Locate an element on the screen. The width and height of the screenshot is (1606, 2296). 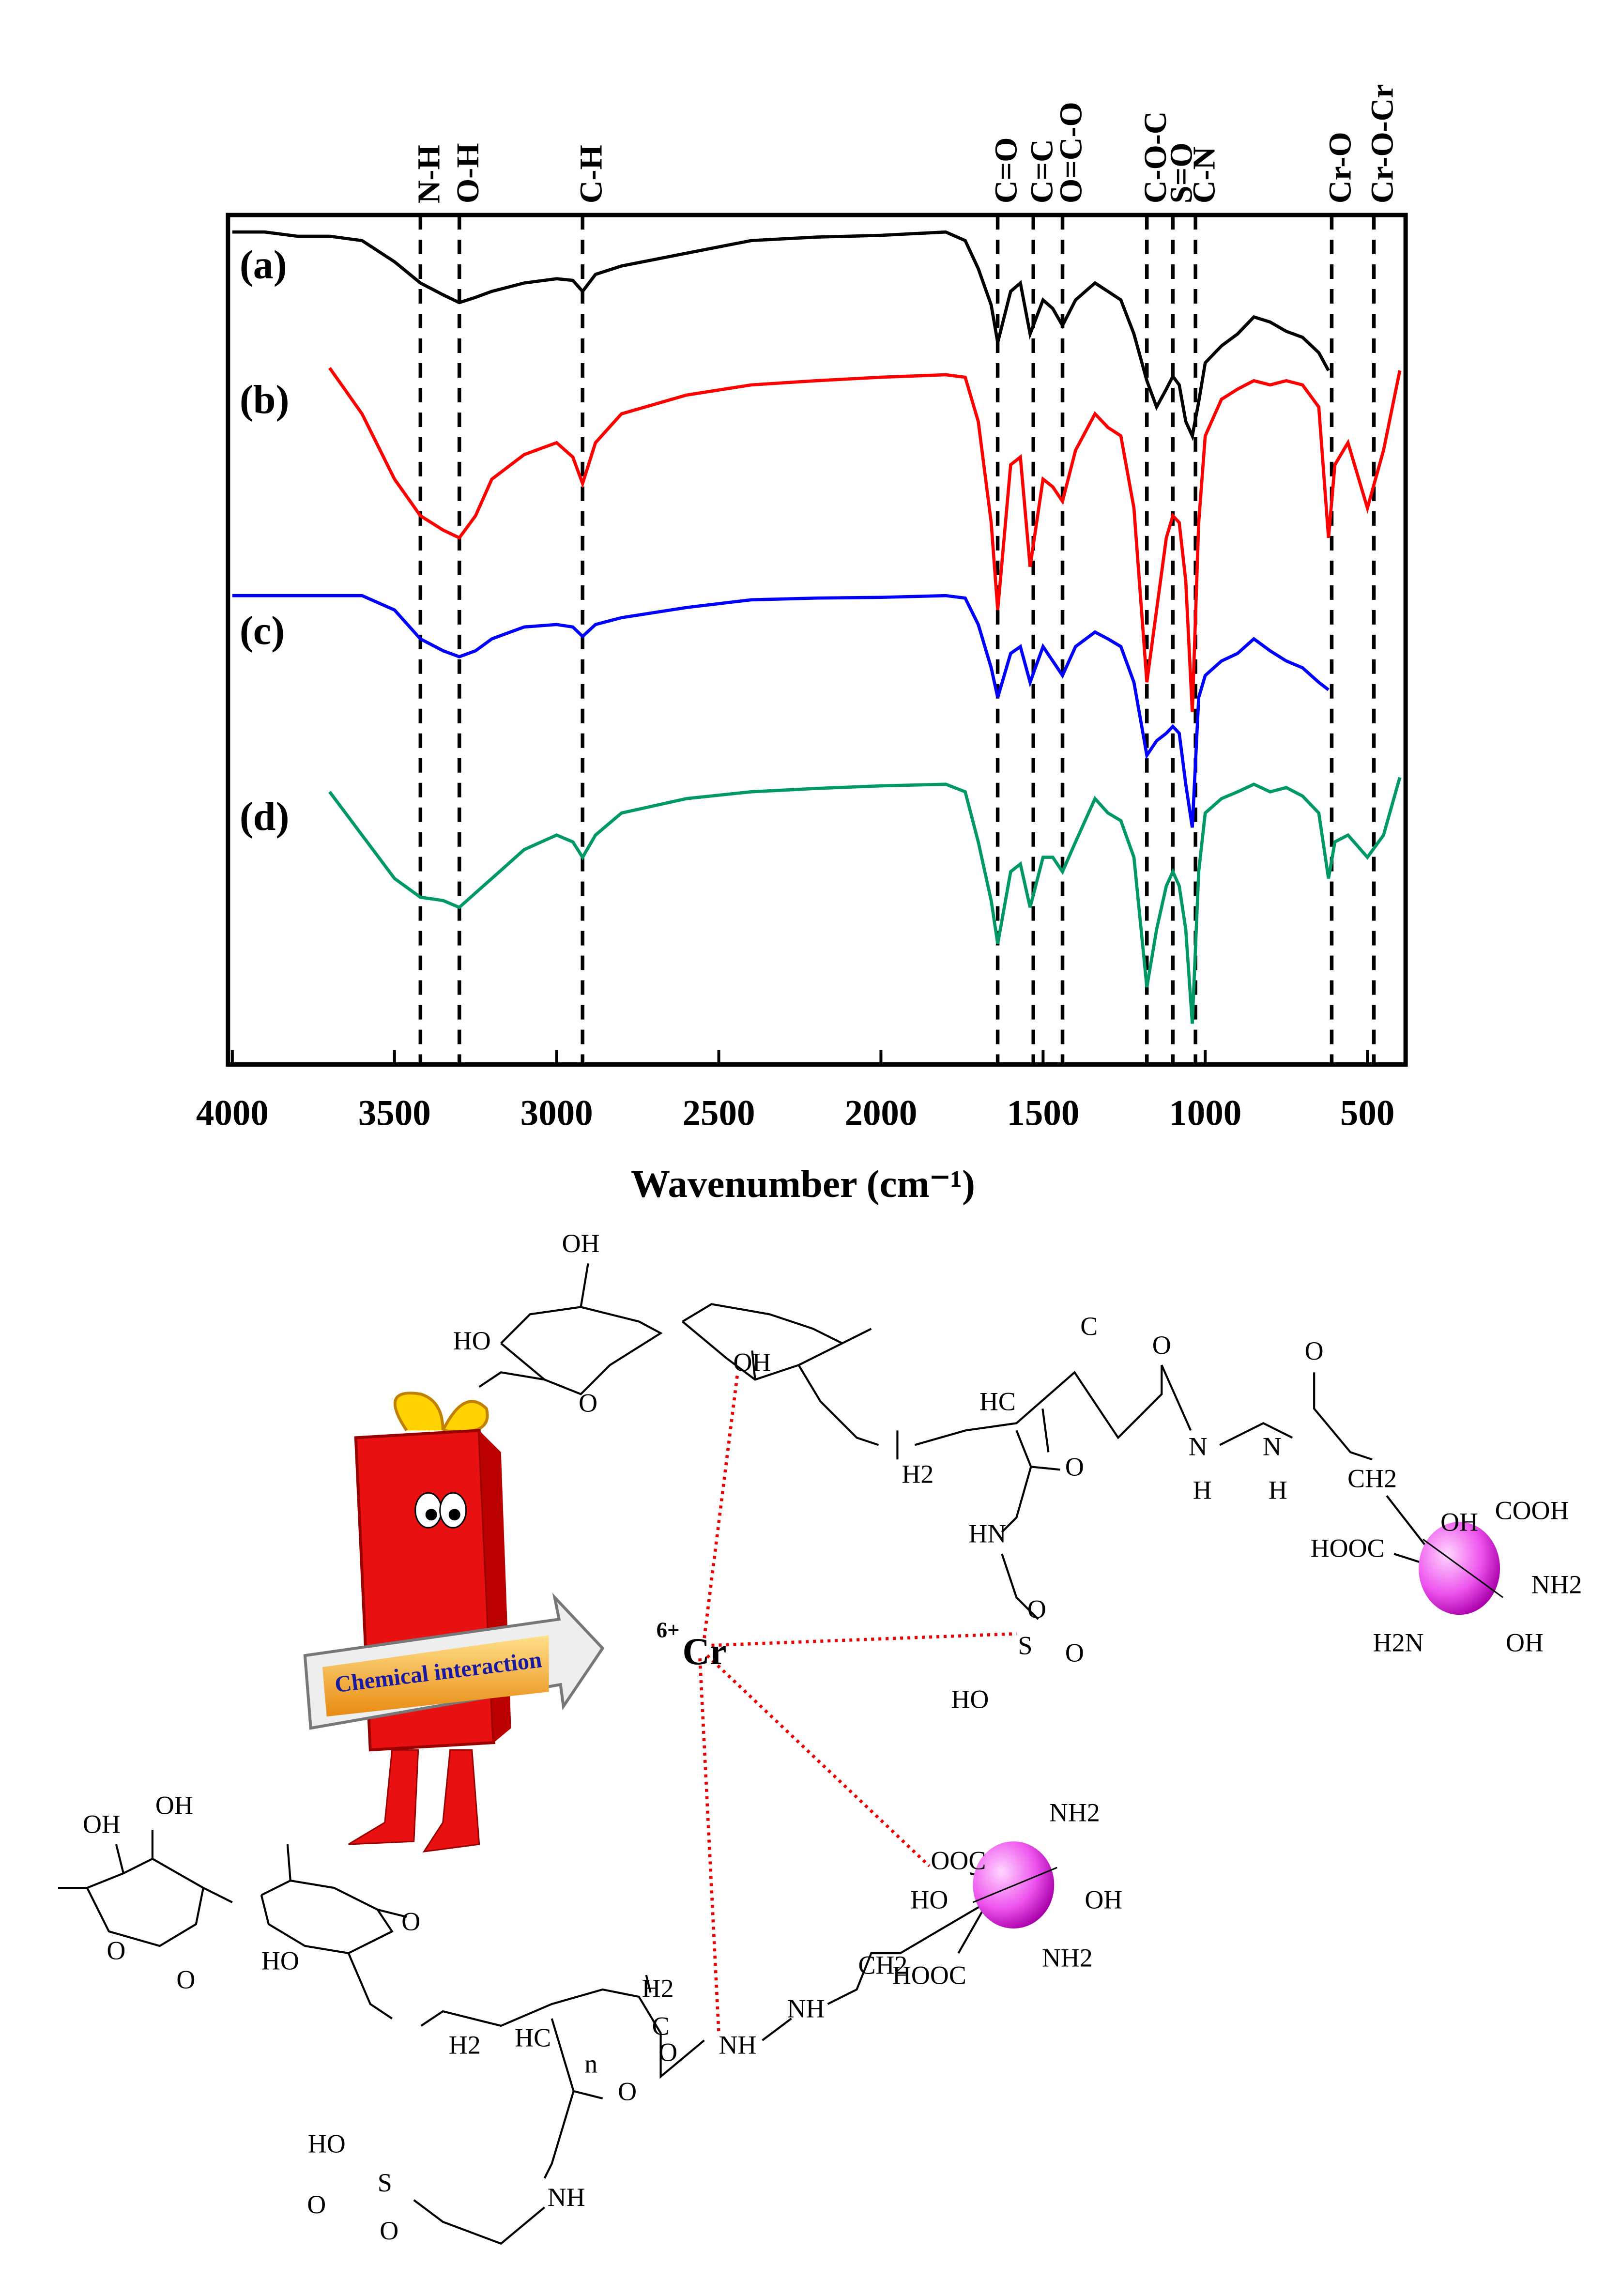
peak-label: C=C is located at coordinates (1041, 171).